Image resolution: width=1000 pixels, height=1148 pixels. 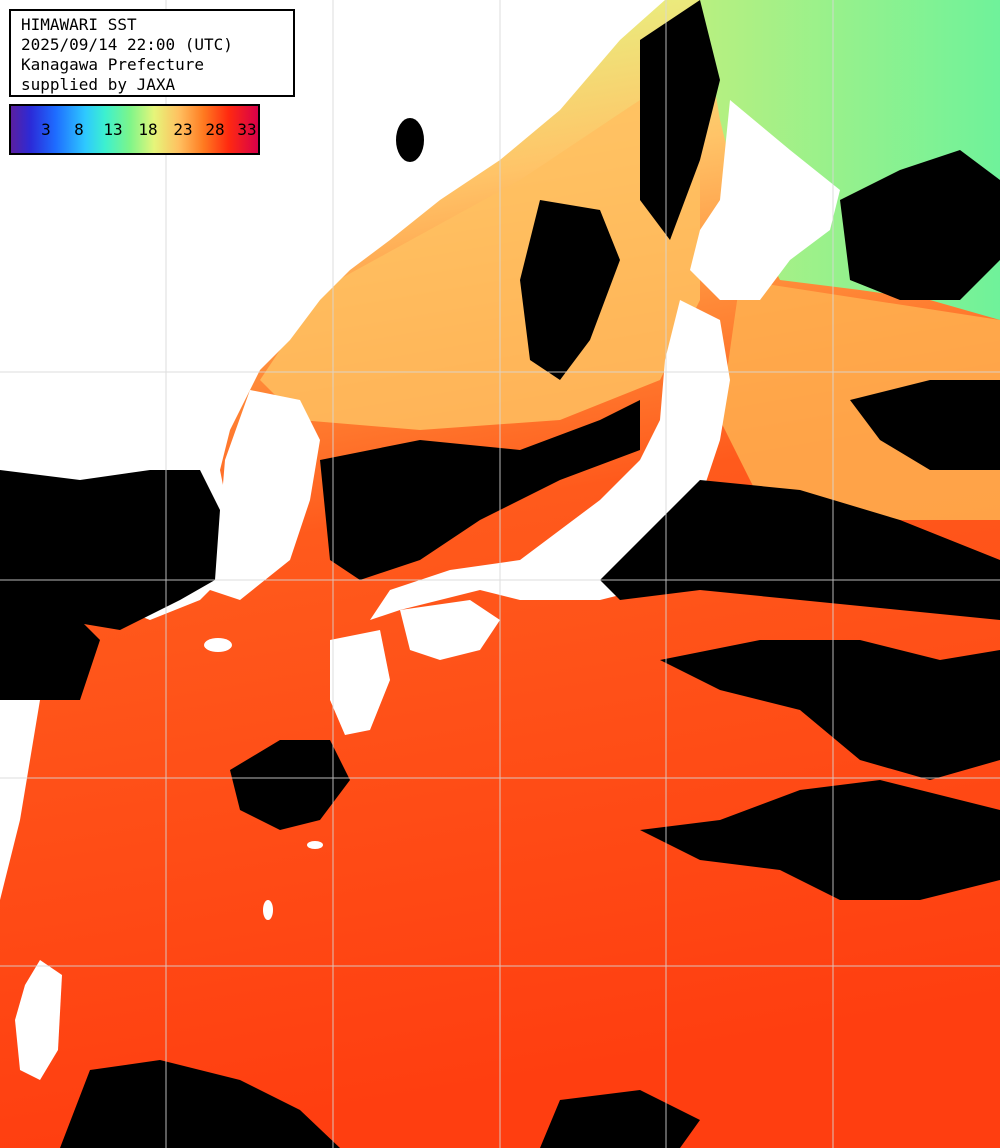 I want to click on land-island-okinawa, so click(x=268, y=910).